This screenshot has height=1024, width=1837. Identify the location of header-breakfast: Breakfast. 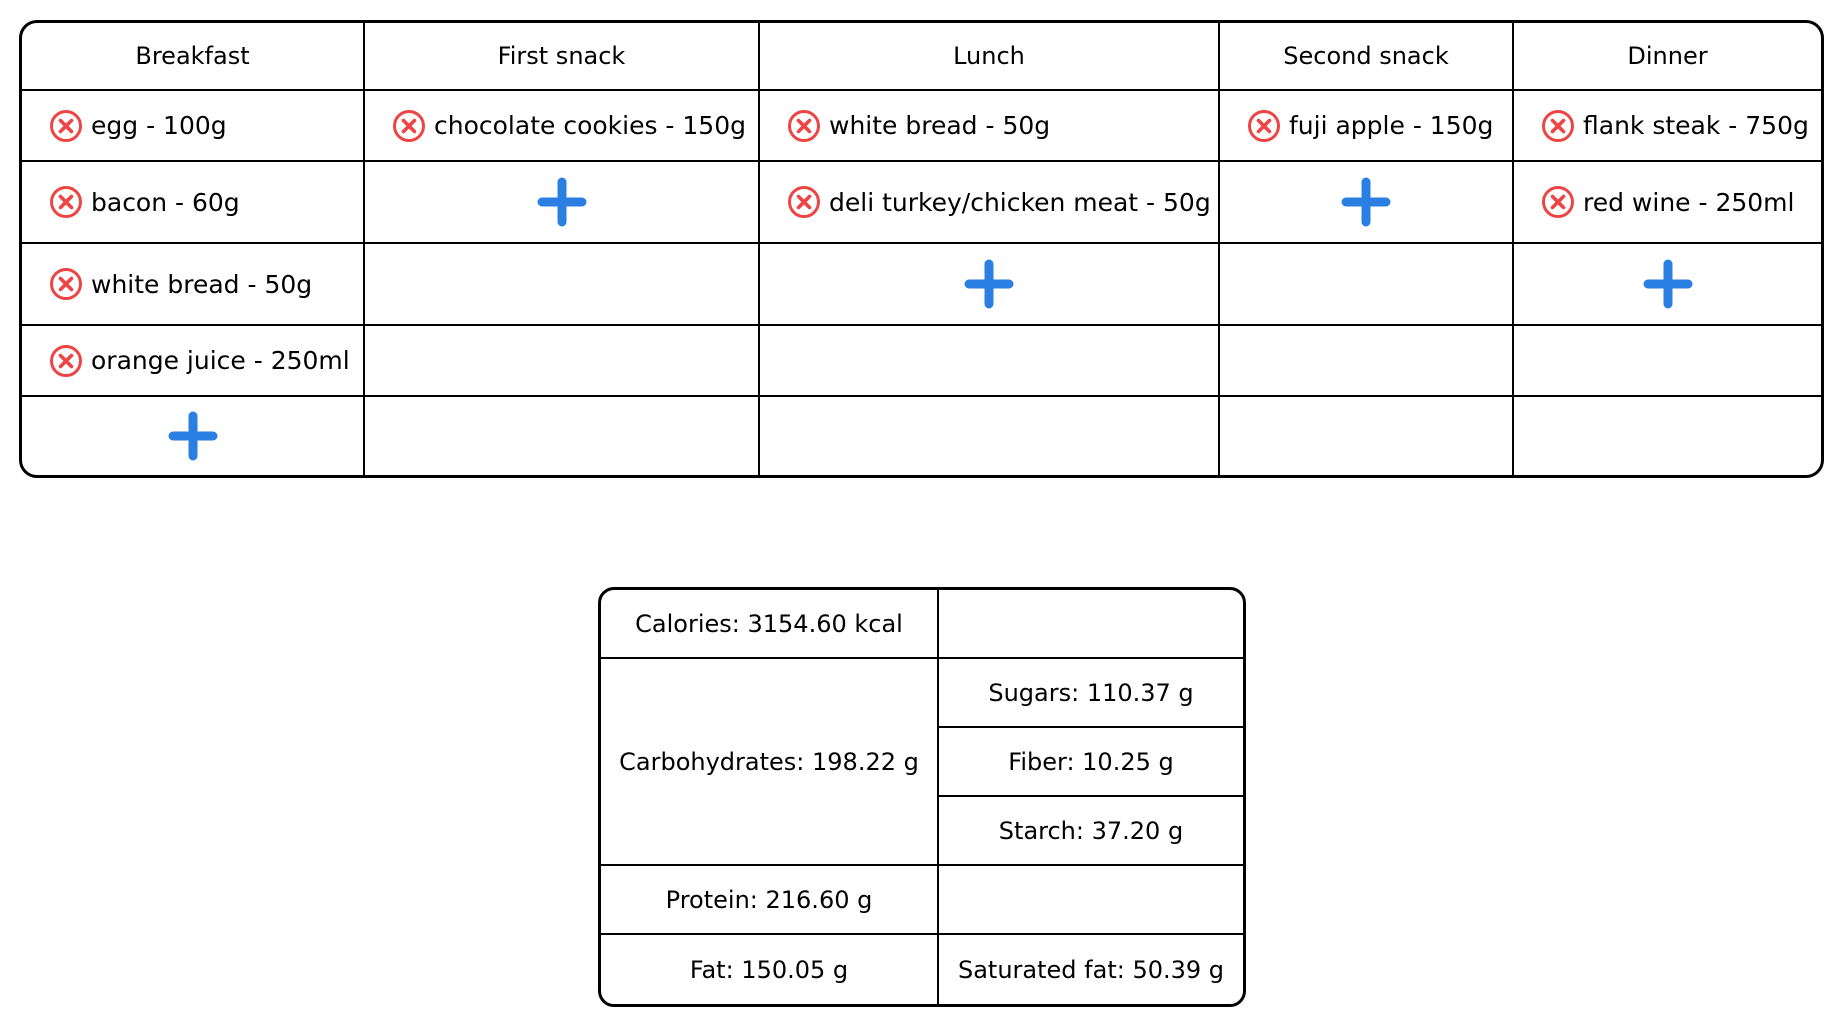
(193, 57).